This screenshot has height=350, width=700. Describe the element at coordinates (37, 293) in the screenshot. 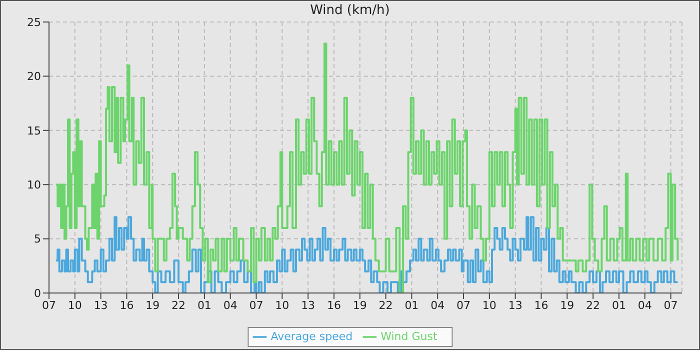

I see `y-tick-label: 0` at that location.